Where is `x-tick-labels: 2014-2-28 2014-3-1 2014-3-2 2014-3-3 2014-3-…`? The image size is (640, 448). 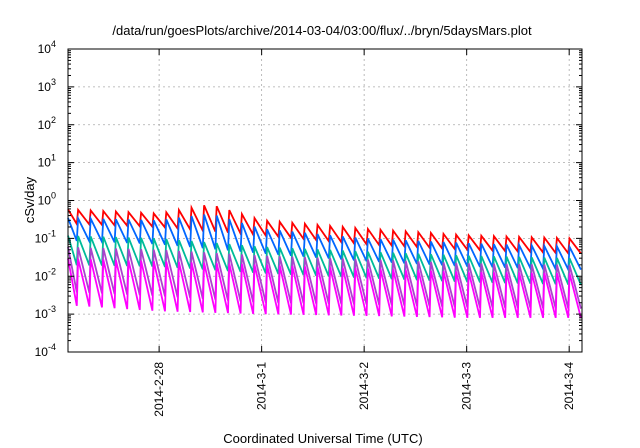
x-tick-labels: 2014-2-28 2014-3-1 2014-3-2 2014-3-3 2014-3-… is located at coordinates (364, 389).